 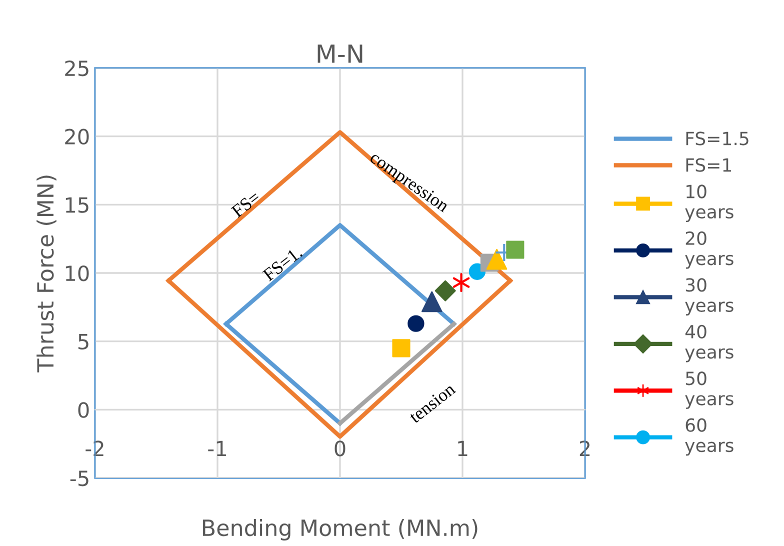 What do you see at coordinates (217, 448) in the screenshot?
I see `x-tick-label: -1` at bounding box center [217, 448].